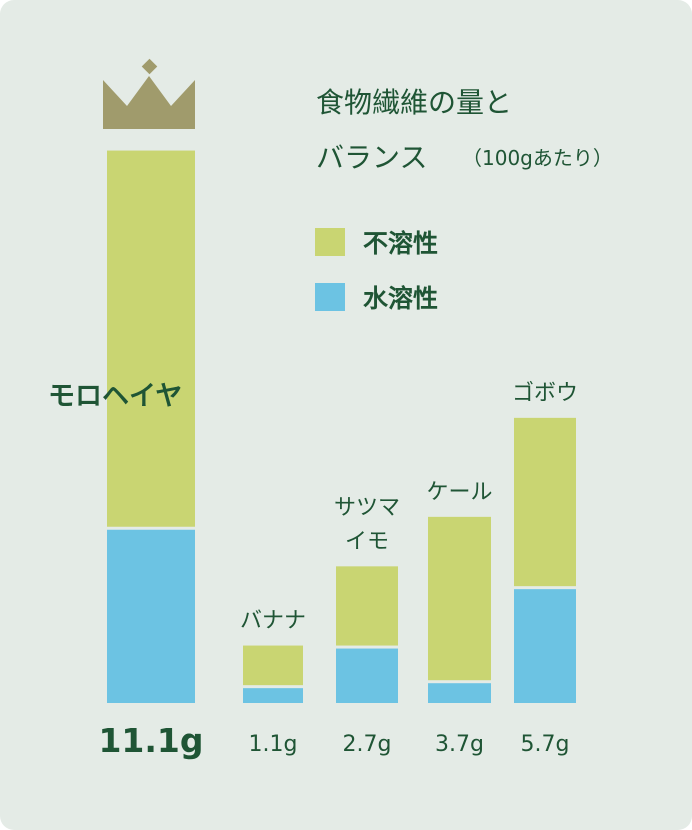 The image size is (692, 830). What do you see at coordinates (115, 396) in the screenshot?
I see `category-label: モロヘイヤ` at bounding box center [115, 396].